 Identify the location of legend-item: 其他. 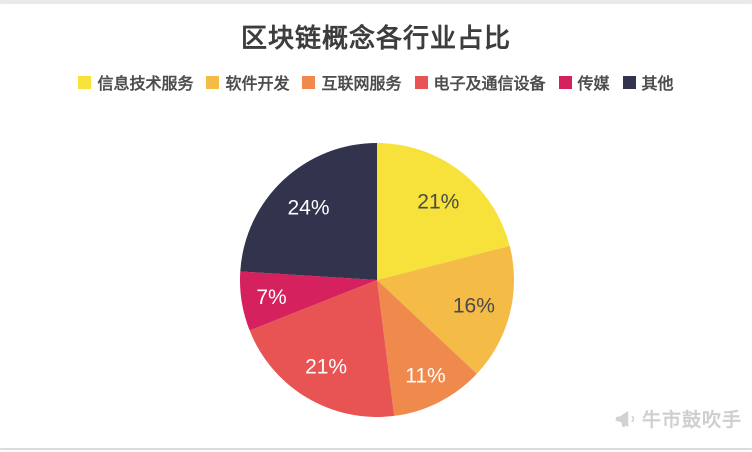
(648, 82).